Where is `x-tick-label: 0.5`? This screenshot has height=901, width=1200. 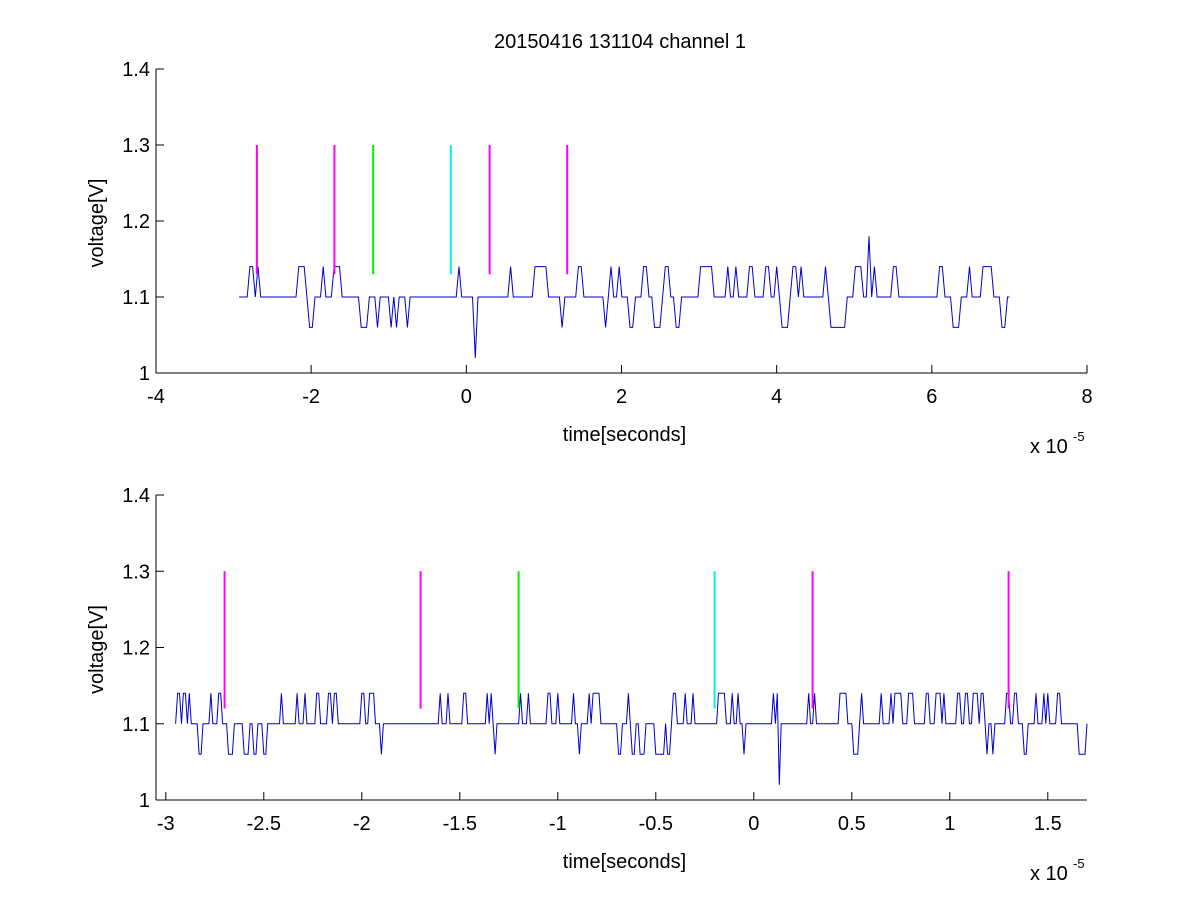 x-tick-label: 0.5 is located at coordinates (852, 824).